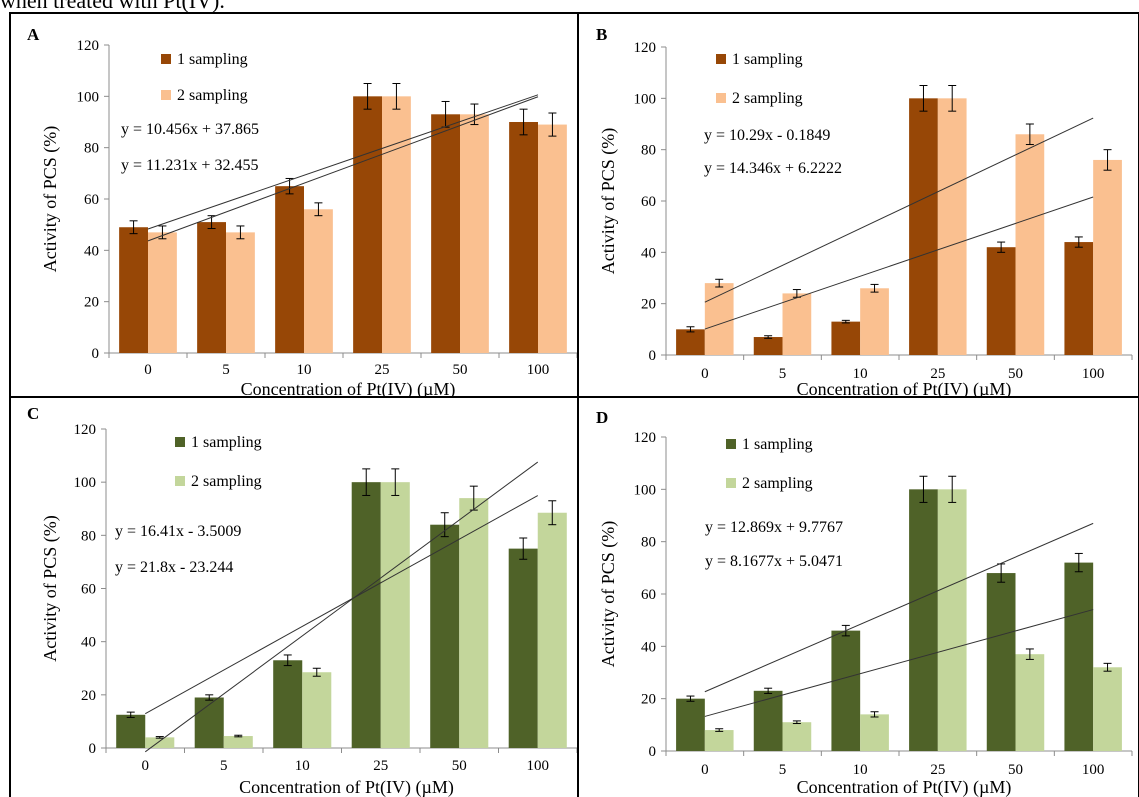 The height and width of the screenshot is (797, 1139). What do you see at coordinates (189, 165) in the screenshot?
I see `trendline-equation: y = 11.231x + 32.455` at bounding box center [189, 165].